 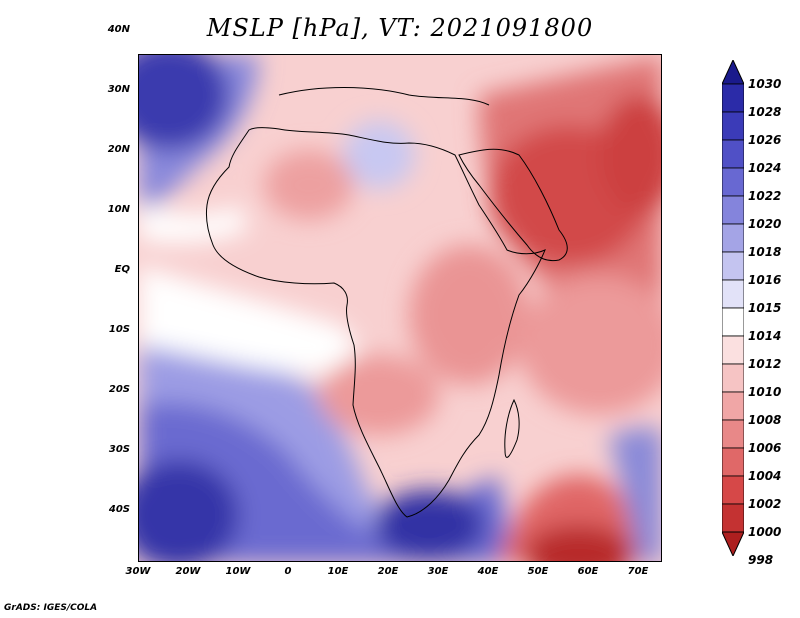 I want to click on colorbar-min-triangle, so click(x=733, y=543).